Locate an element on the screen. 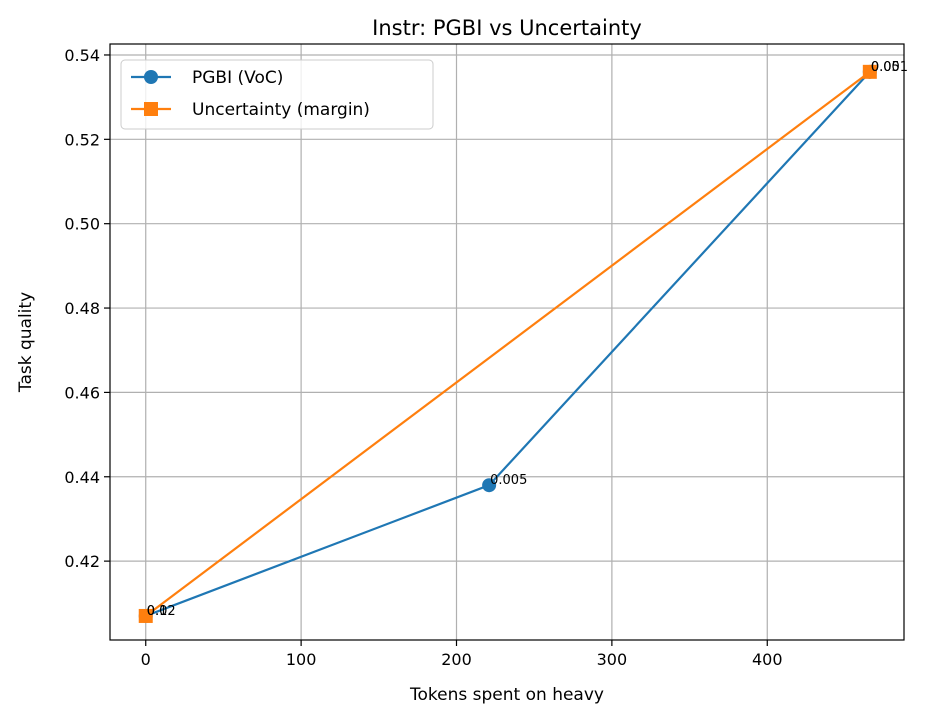 Image resolution: width=934 pixels, height=721 pixels. x-tick-label: 100 is located at coordinates (301, 659).